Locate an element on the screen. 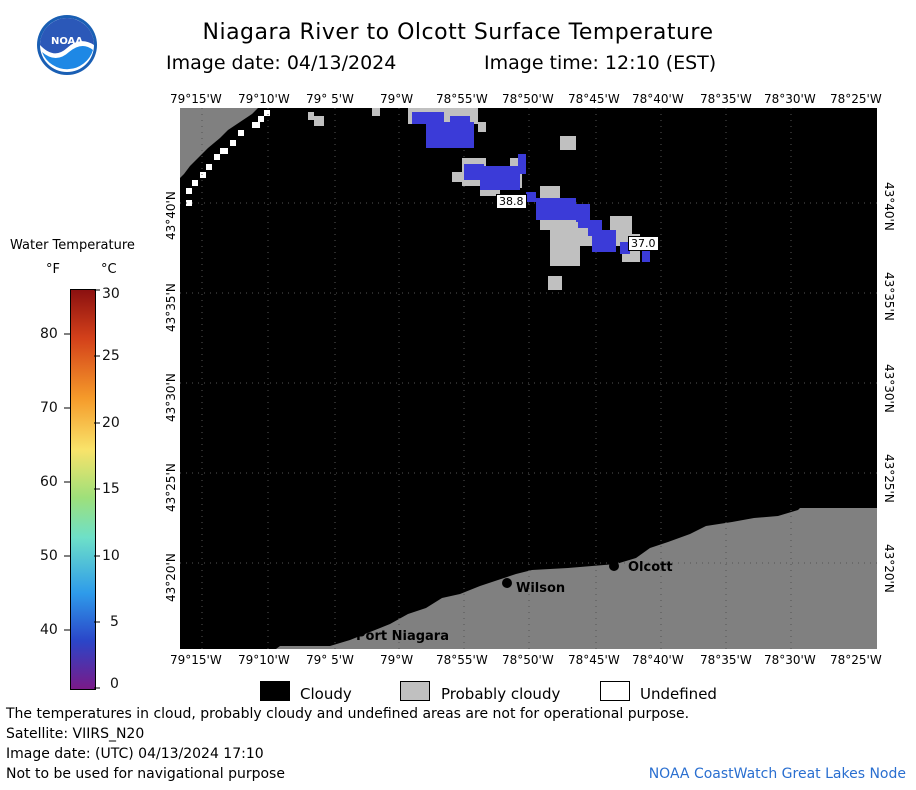 This screenshot has width=916, height=790. f-tick: 50 is located at coordinates (49, 556).